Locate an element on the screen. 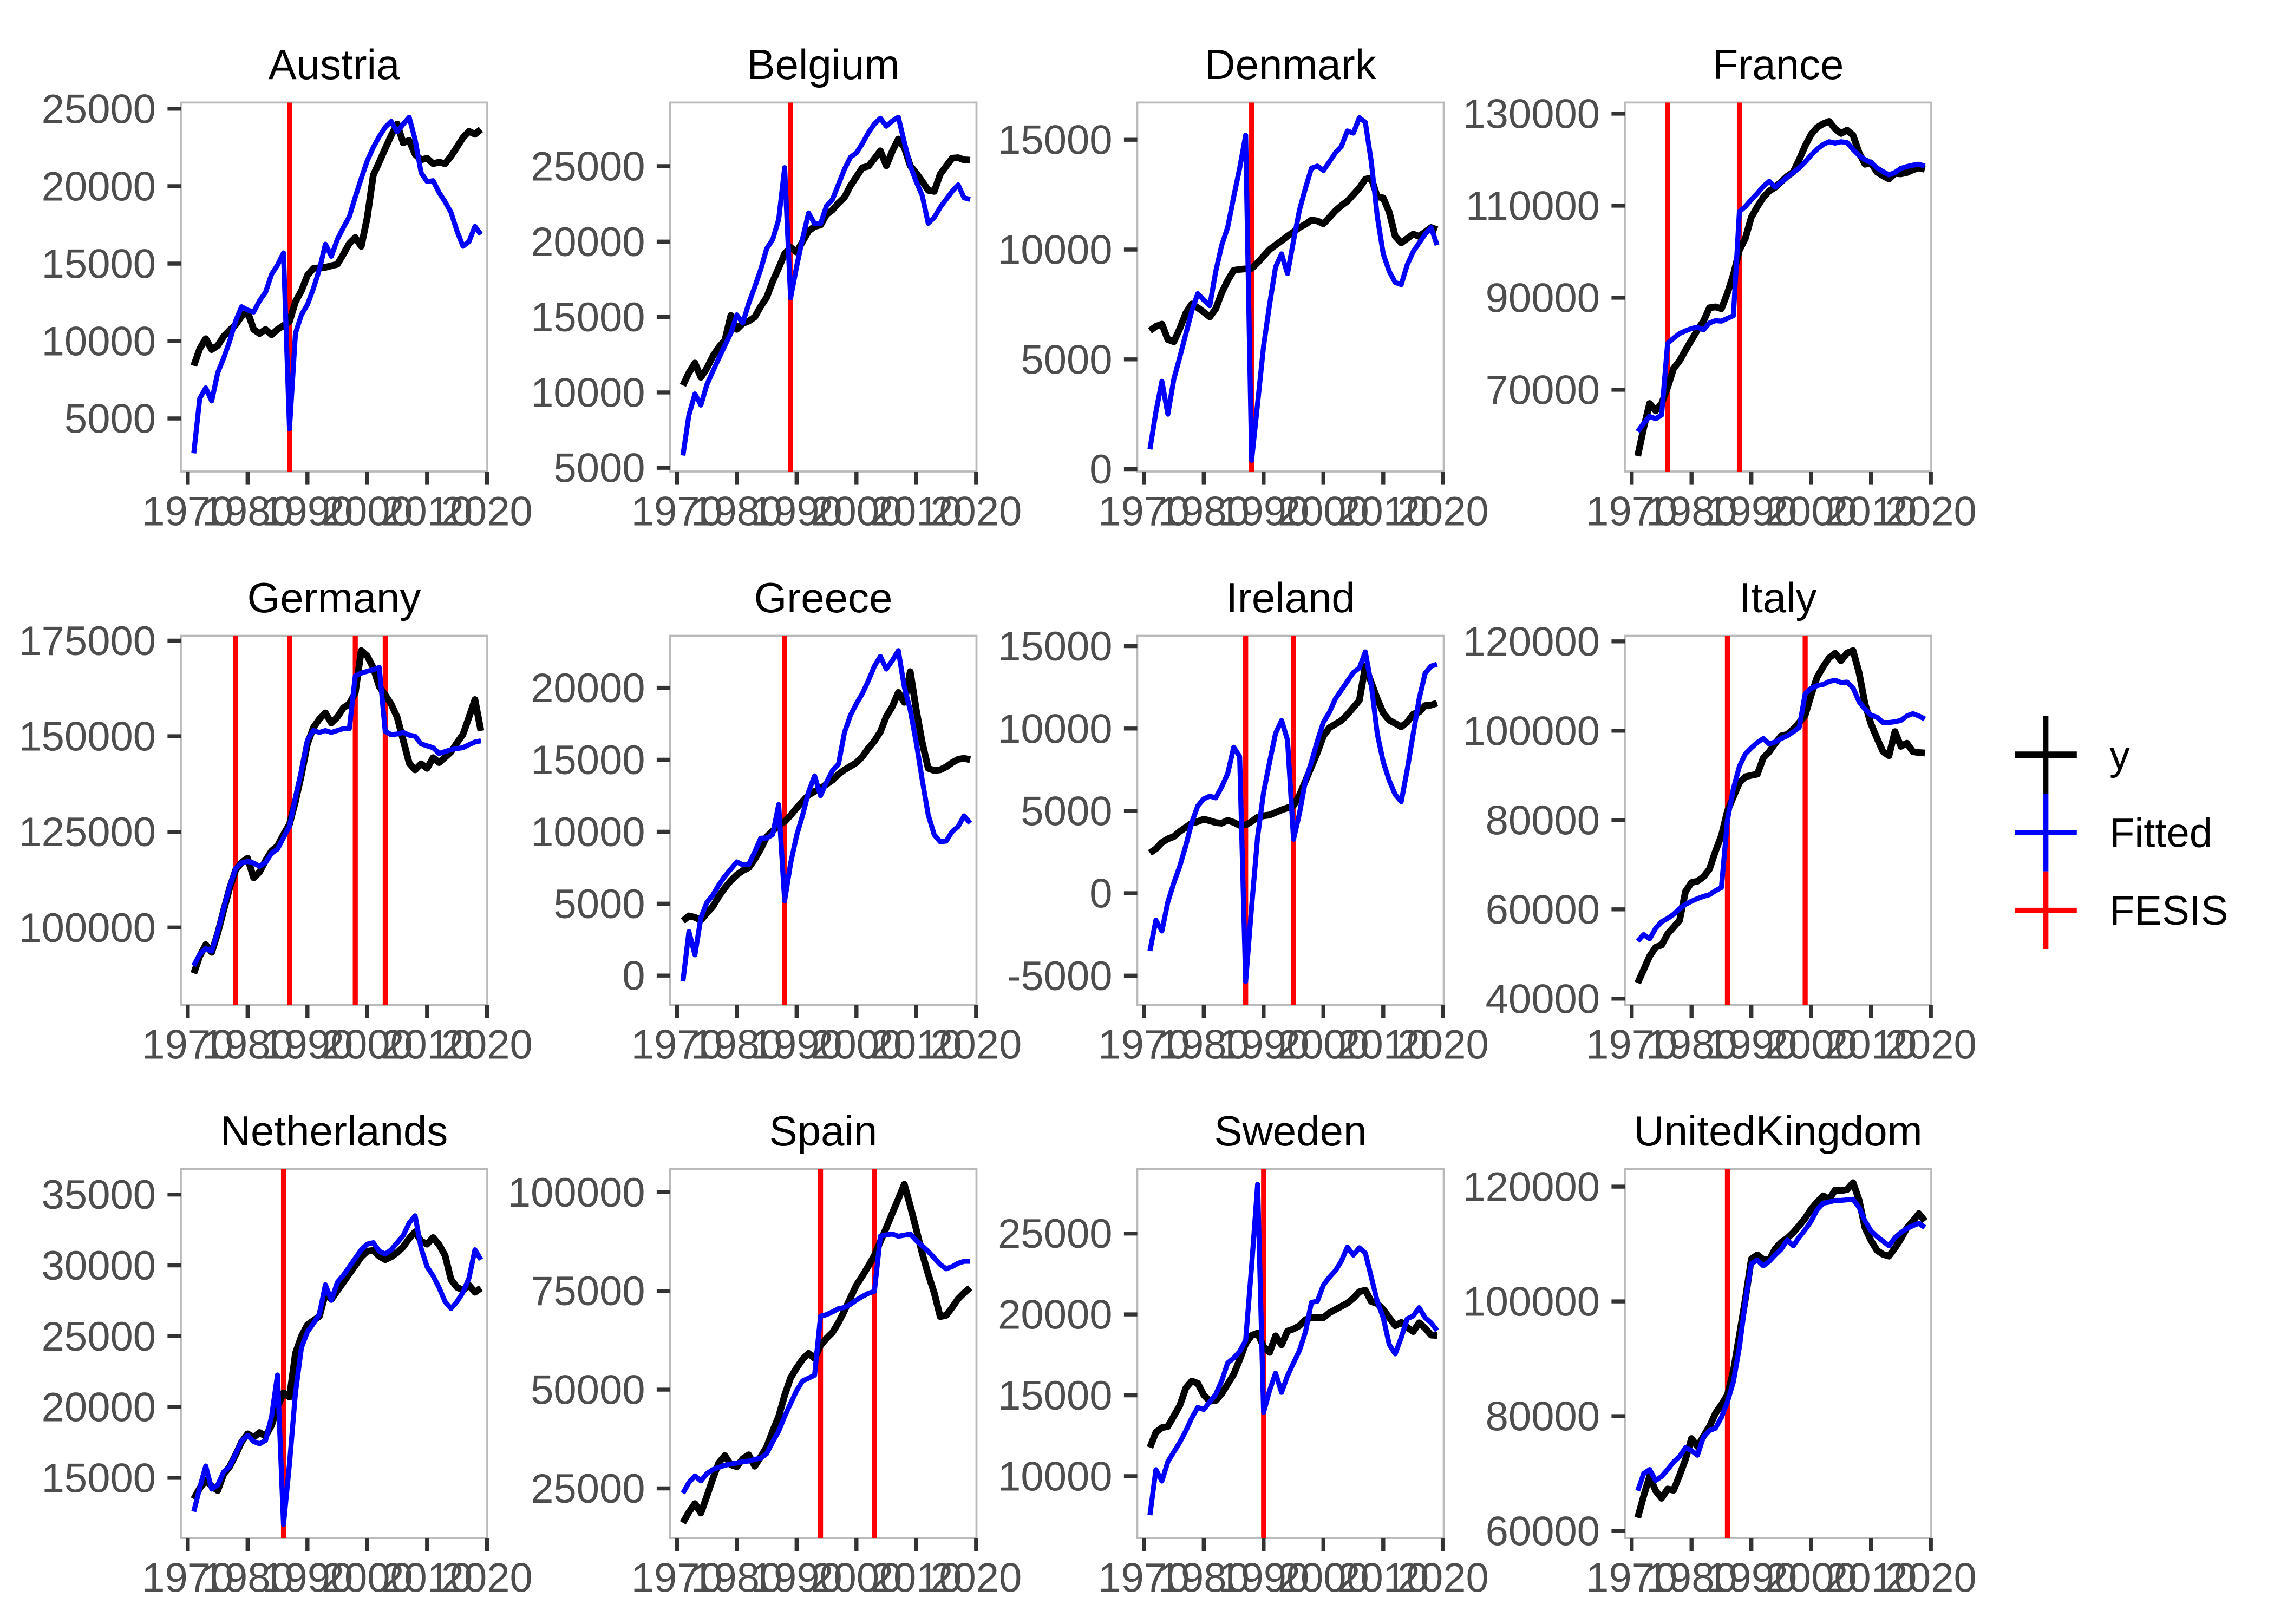  svg-text: UnitedKingdom is located at coordinates (1778, 1131).